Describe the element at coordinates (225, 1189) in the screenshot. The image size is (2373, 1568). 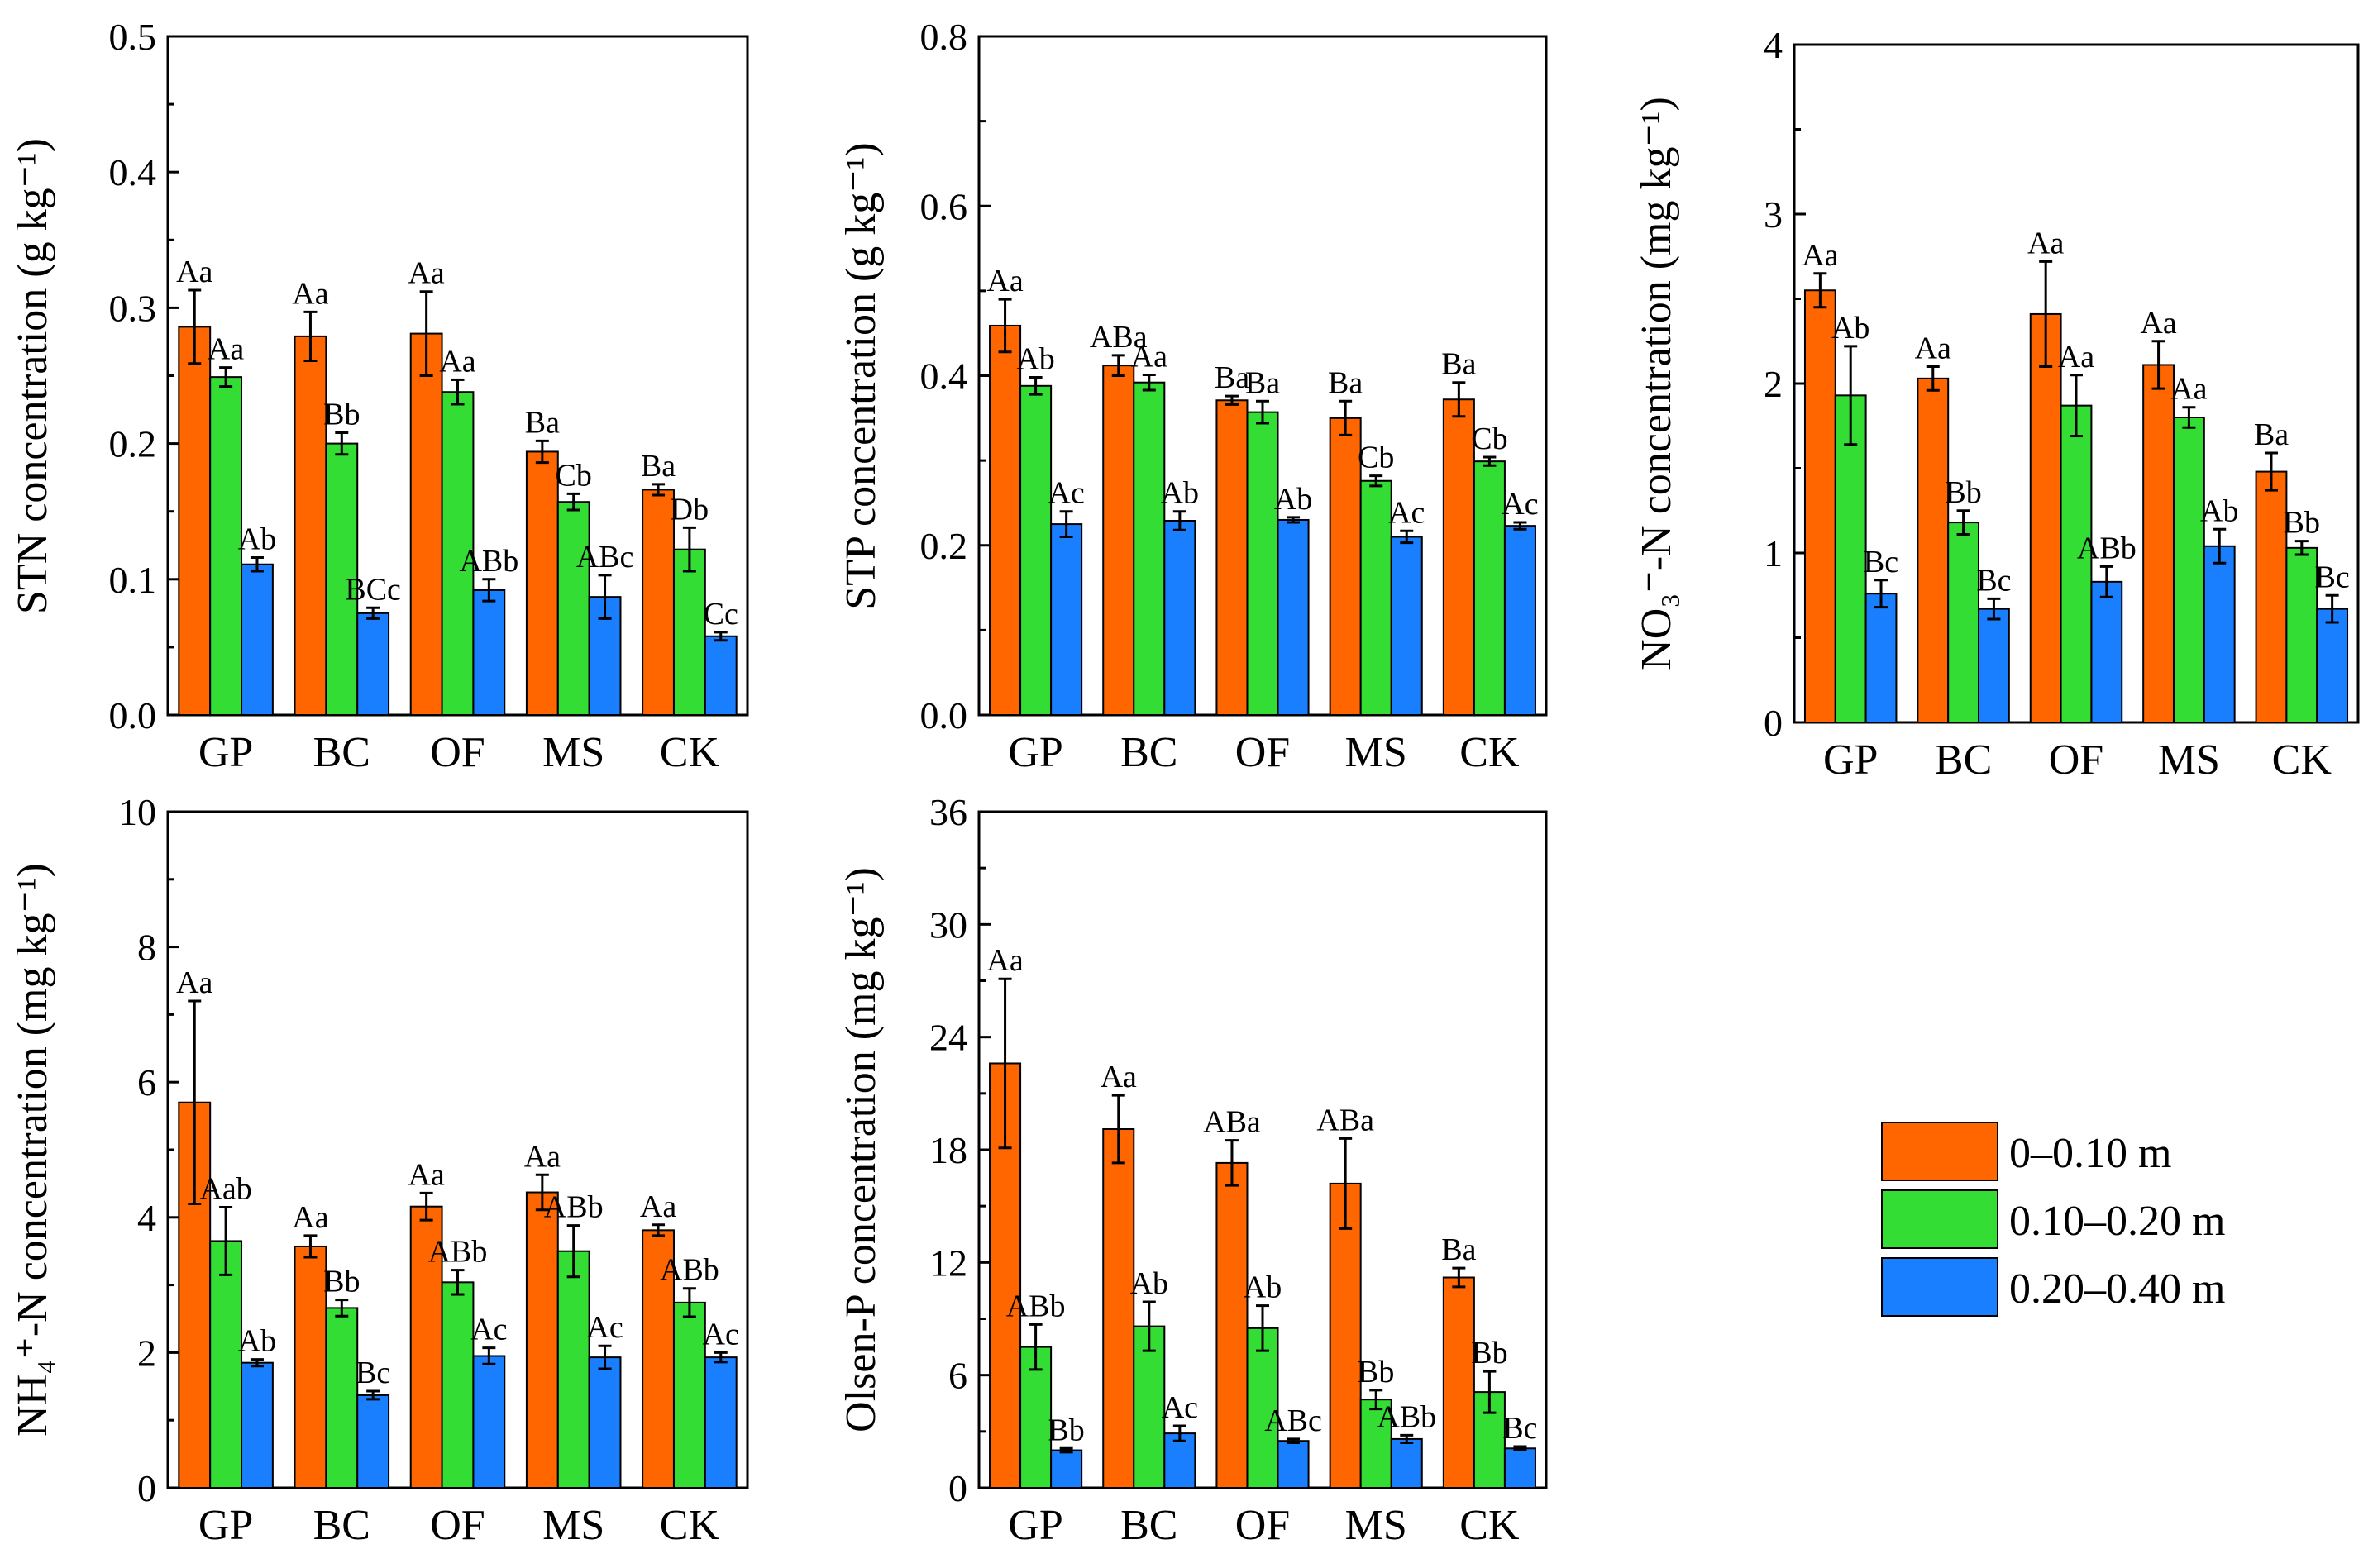
I see `significance-label: Aab` at that location.